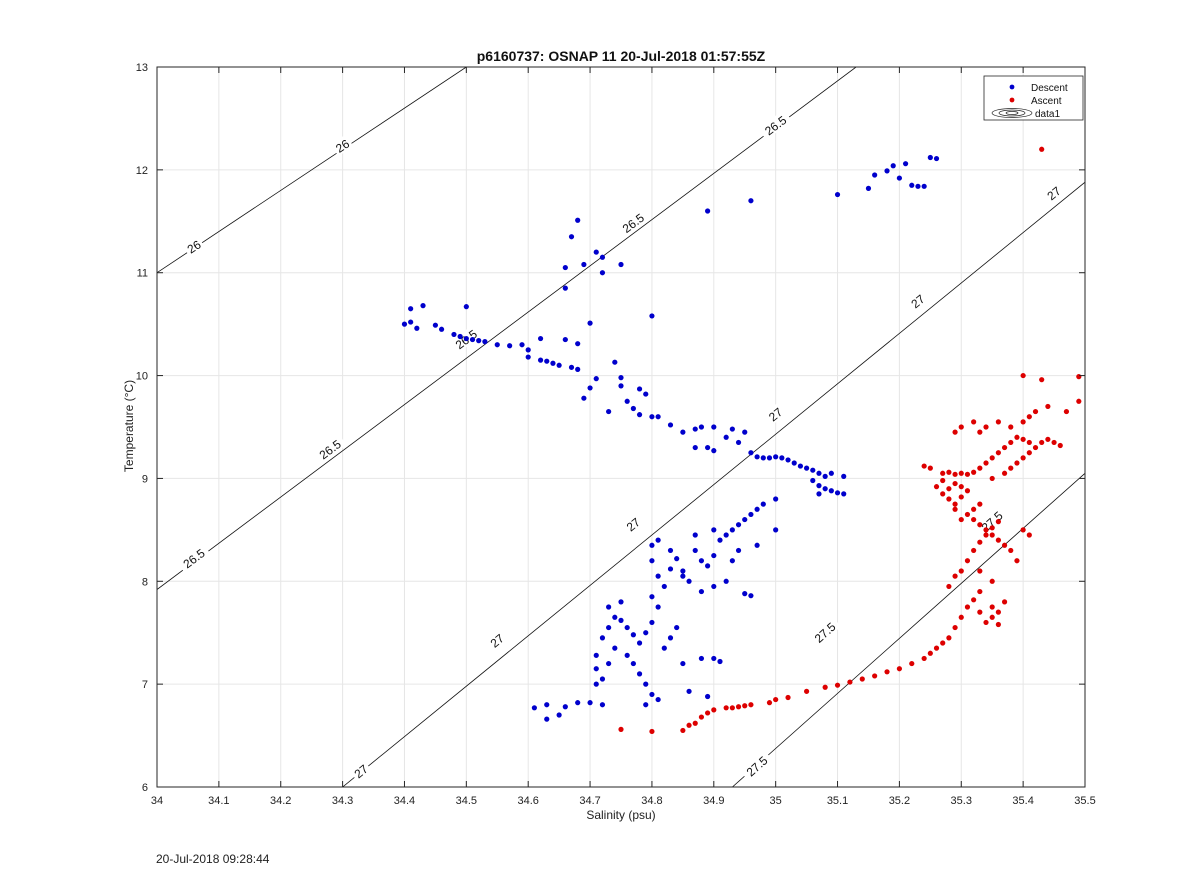 Image resolution: width=1200 pixels, height=885 pixels. Describe the element at coordinates (1049, 88) in the screenshot. I see `legend-descent-label: Descent` at that location.